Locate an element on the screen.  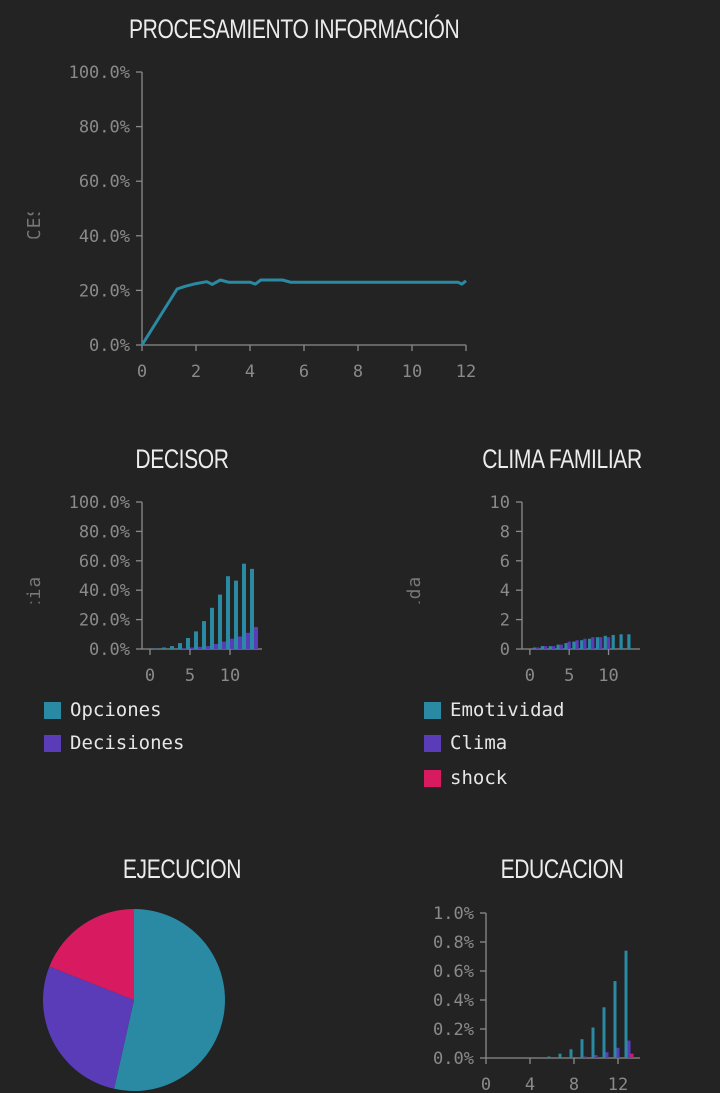
y-tick-label: 20.0% is located at coordinates (104, 291).